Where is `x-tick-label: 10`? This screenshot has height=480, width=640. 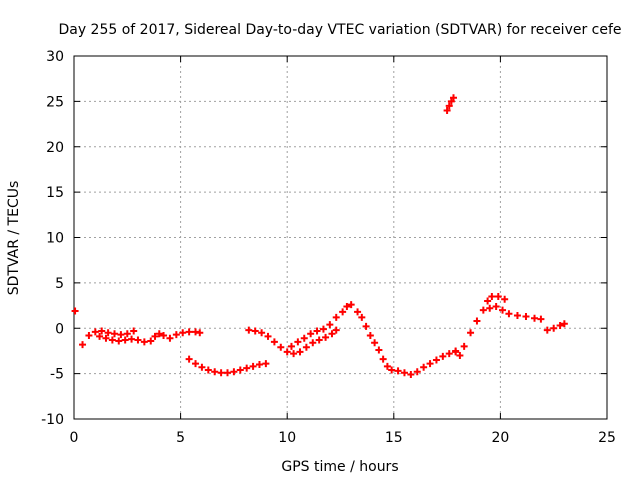
x-tick-label: 10 is located at coordinates (287, 438).